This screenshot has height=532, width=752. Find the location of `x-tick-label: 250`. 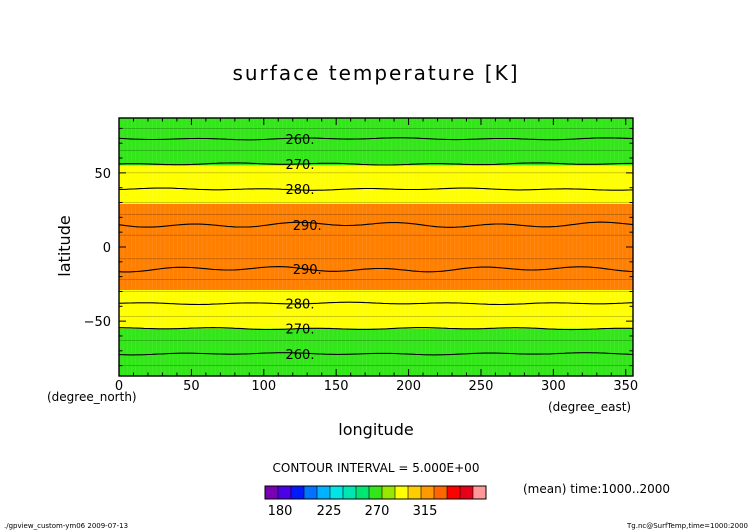

x-tick-label: 250 is located at coordinates (481, 386).